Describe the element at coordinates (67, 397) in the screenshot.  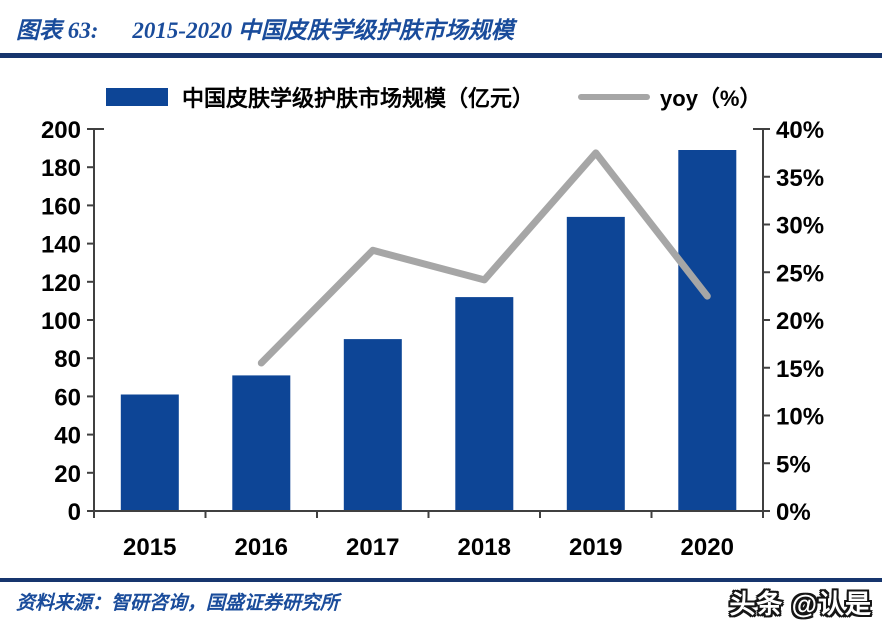
I see `left-tick-label: 60` at that location.